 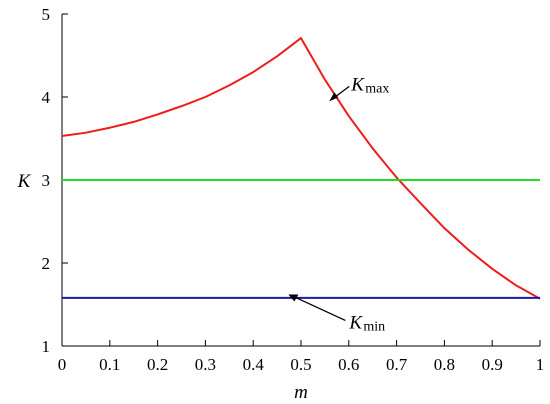 I want to click on k-min-label: K, so click(x=355, y=322).